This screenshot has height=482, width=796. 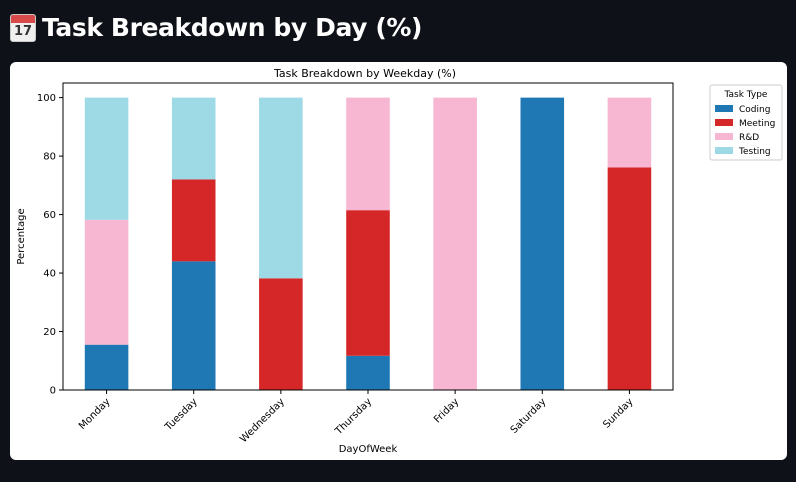 I want to click on y-tick-label: 100, so click(x=46, y=98).